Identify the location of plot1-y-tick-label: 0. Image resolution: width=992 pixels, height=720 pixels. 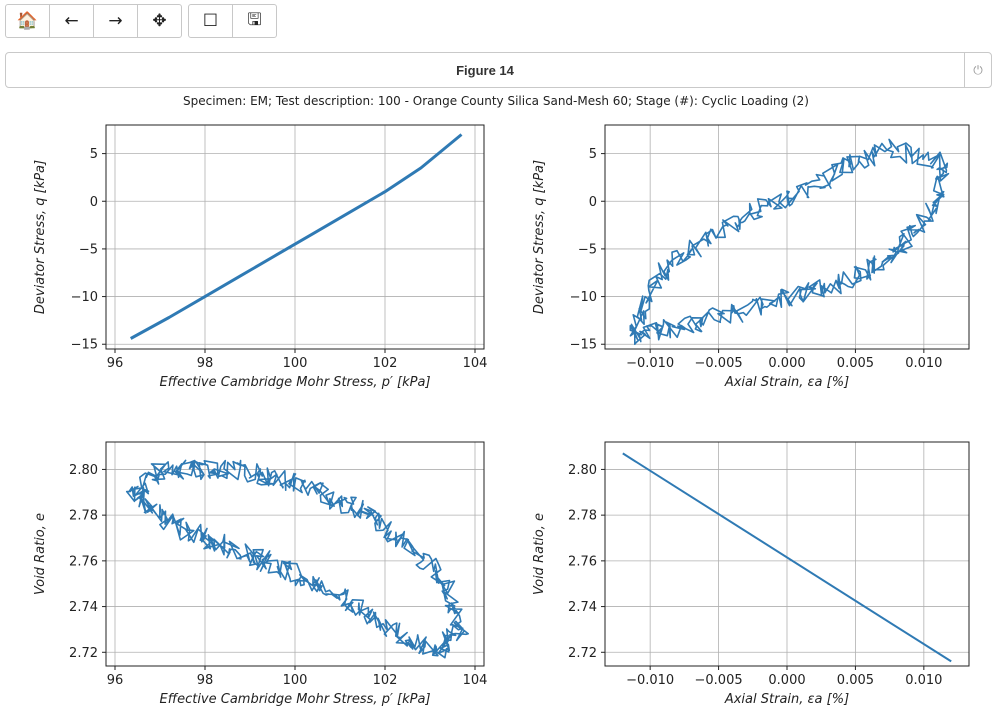
(94, 202).